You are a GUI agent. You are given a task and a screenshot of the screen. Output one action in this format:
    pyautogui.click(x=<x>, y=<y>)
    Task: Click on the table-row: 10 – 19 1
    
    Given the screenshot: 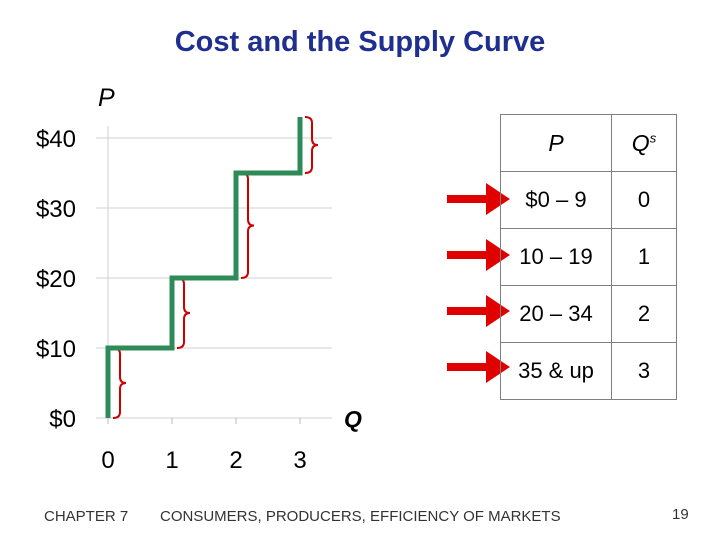 What is the action you would take?
    pyautogui.click(x=588, y=257)
    